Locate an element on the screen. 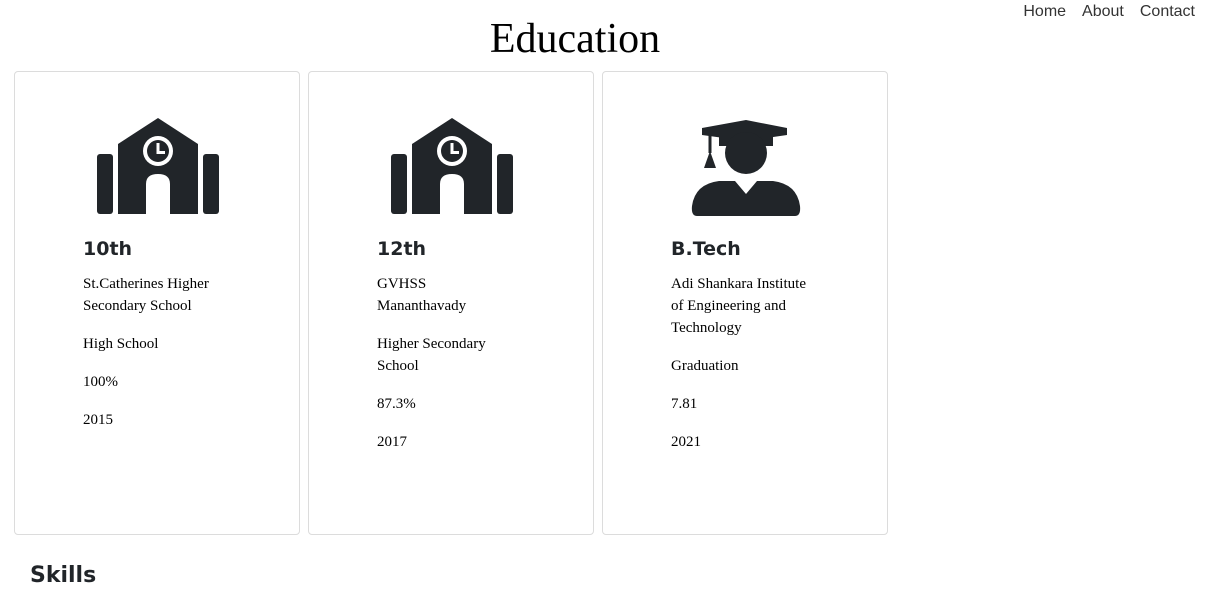 The height and width of the screenshot is (598, 1207). graduate-icon is located at coordinates (746, 168).